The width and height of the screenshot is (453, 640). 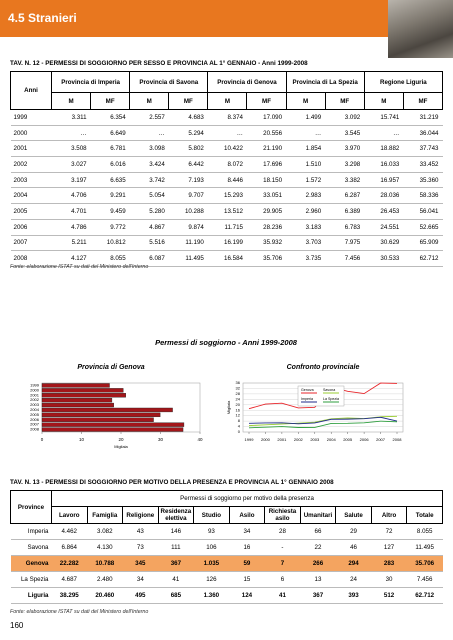 I want to click on row-label: 2002, so click(x=31, y=164).